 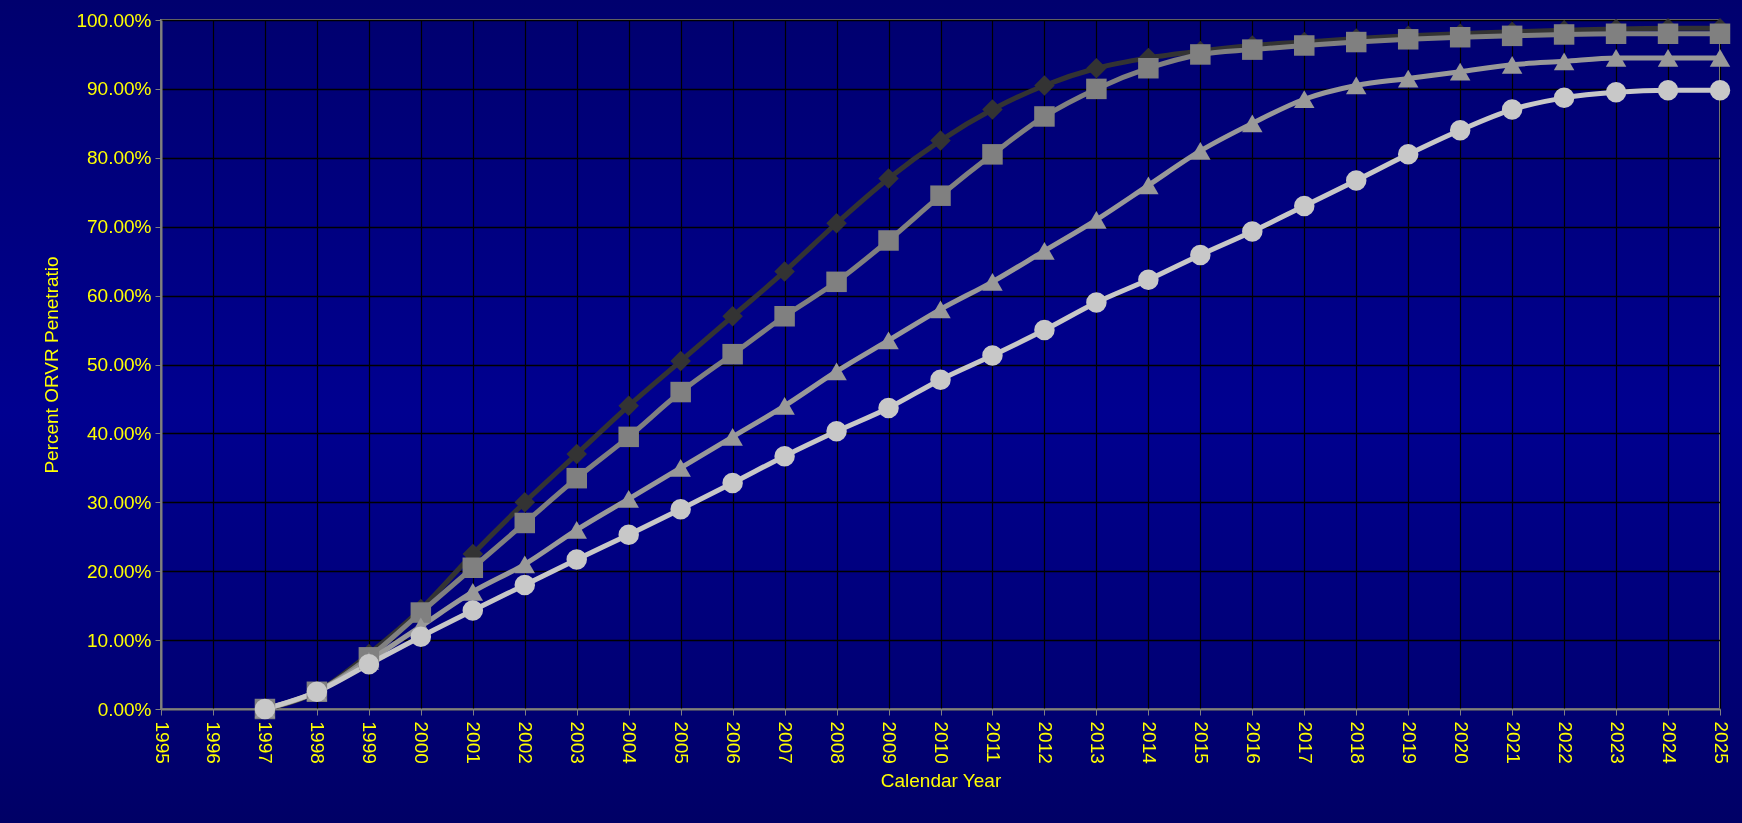 I want to click on y-tick-label: 60.00%, so click(x=119, y=296).